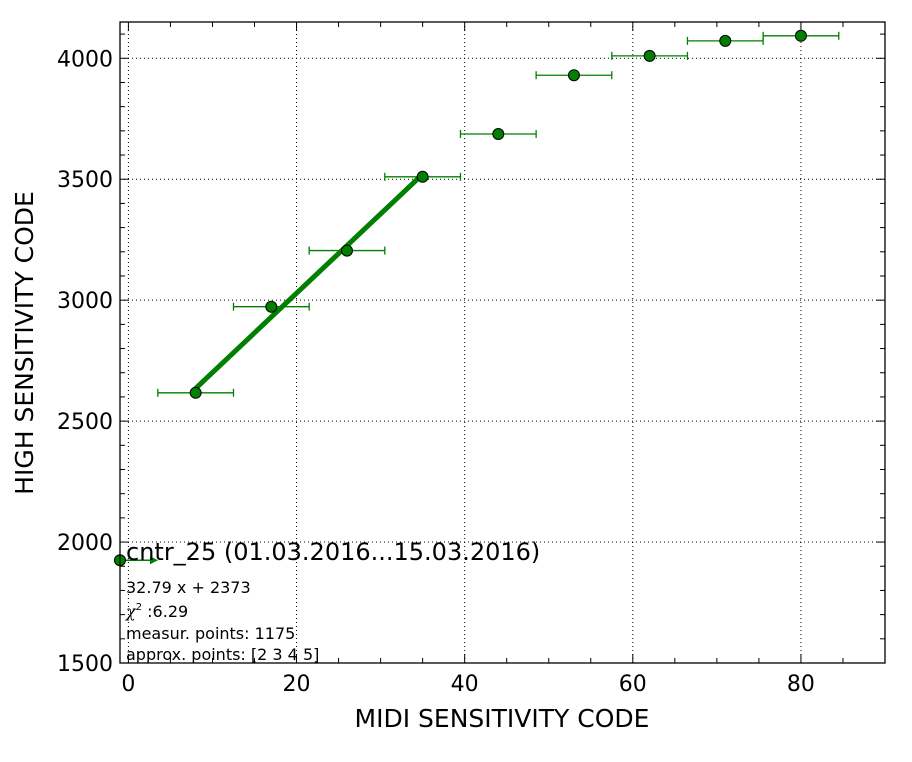  I want to click on x-axis-title: MIDI SENSITIVITY CODE, so click(502, 718).